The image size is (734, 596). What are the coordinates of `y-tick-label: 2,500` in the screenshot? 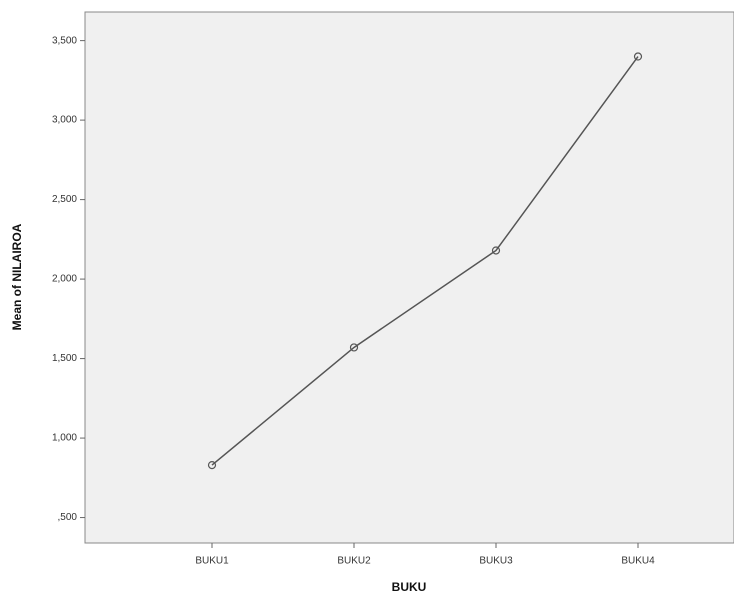 It's located at (64, 199).